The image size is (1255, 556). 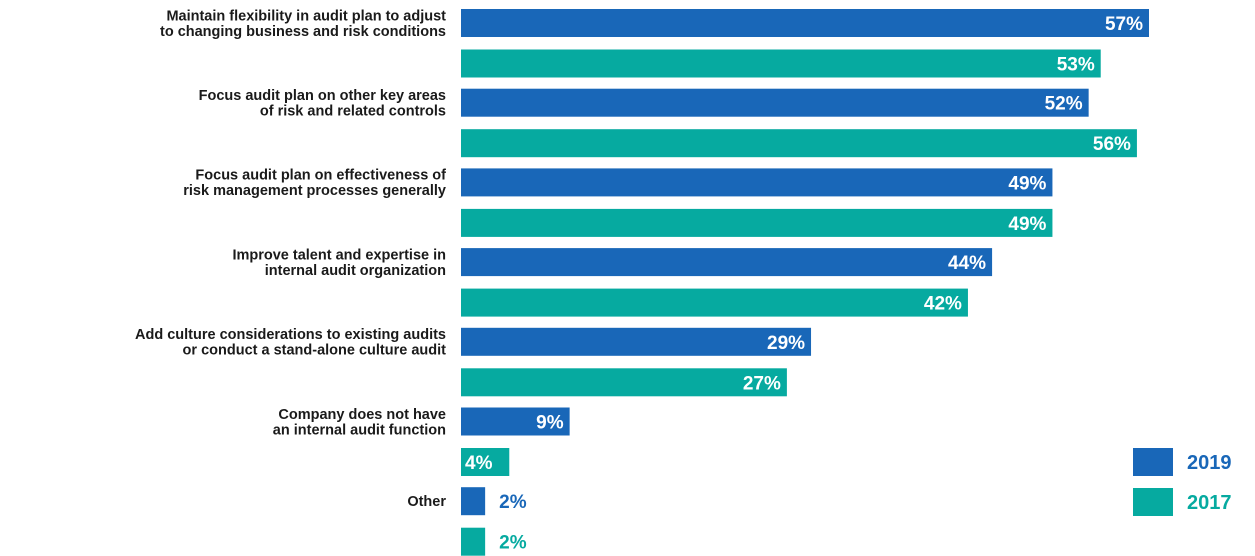 What do you see at coordinates (513, 502) in the screenshot?
I see `data-label-2019-6: 2%` at bounding box center [513, 502].